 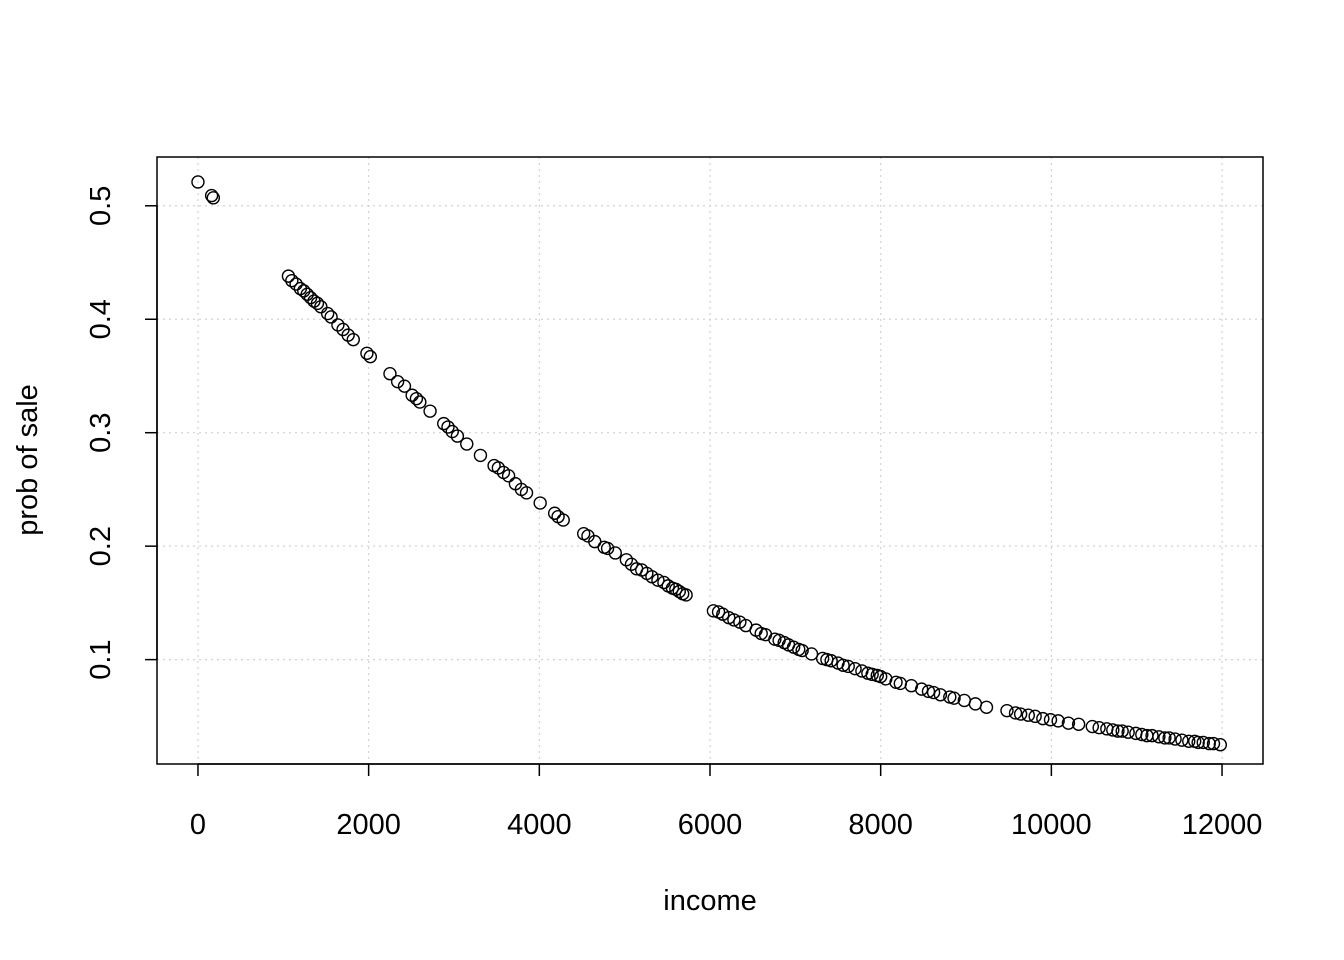 I want to click on x-tick-label: 8000, so click(x=880, y=825).